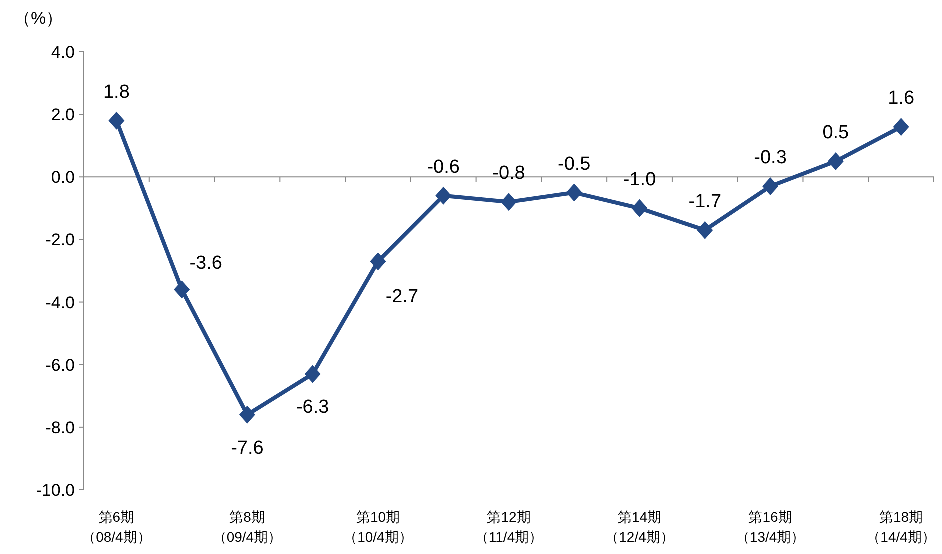 The image size is (942, 554). I want to click on data-label: -0.3, so click(770, 158).